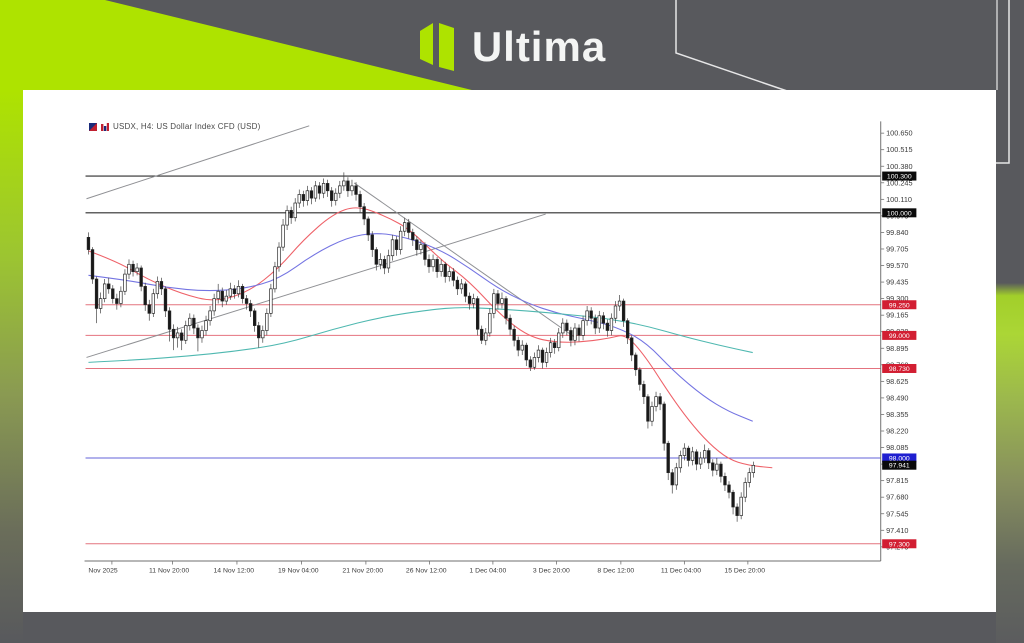  Describe the element at coordinates (615, 570) in the screenshot. I see `svg-text: 8 Dec 12:00` at that location.